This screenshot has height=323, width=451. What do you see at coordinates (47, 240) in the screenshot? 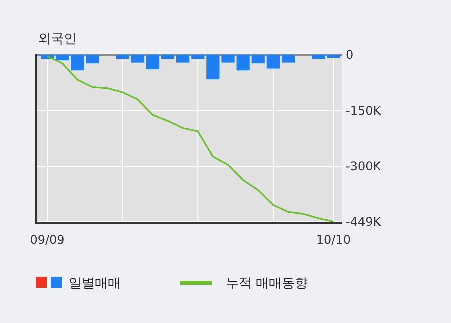
I see `x-tick-label: 09/09` at bounding box center [47, 240].